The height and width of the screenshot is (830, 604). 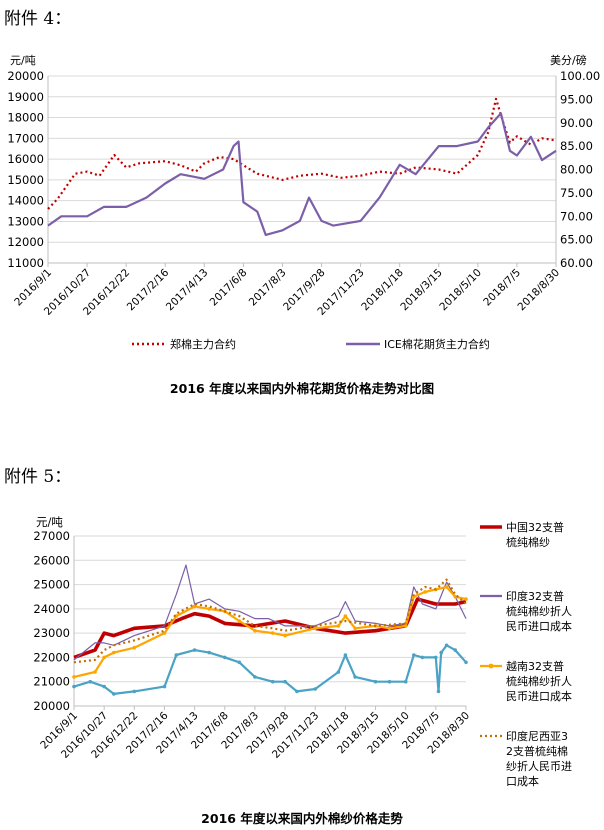 What do you see at coordinates (25, 159) in the screenshot?
I see `y-tick-label: 16000` at bounding box center [25, 159].